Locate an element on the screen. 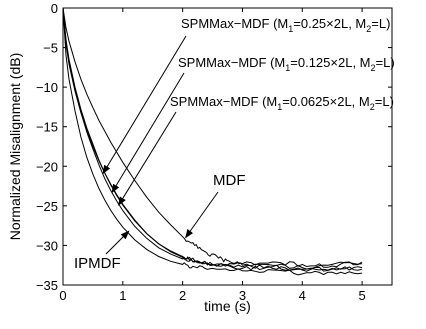 The height and width of the screenshot is (329, 426). y-tick-label: 0 is located at coordinates (54, 8).